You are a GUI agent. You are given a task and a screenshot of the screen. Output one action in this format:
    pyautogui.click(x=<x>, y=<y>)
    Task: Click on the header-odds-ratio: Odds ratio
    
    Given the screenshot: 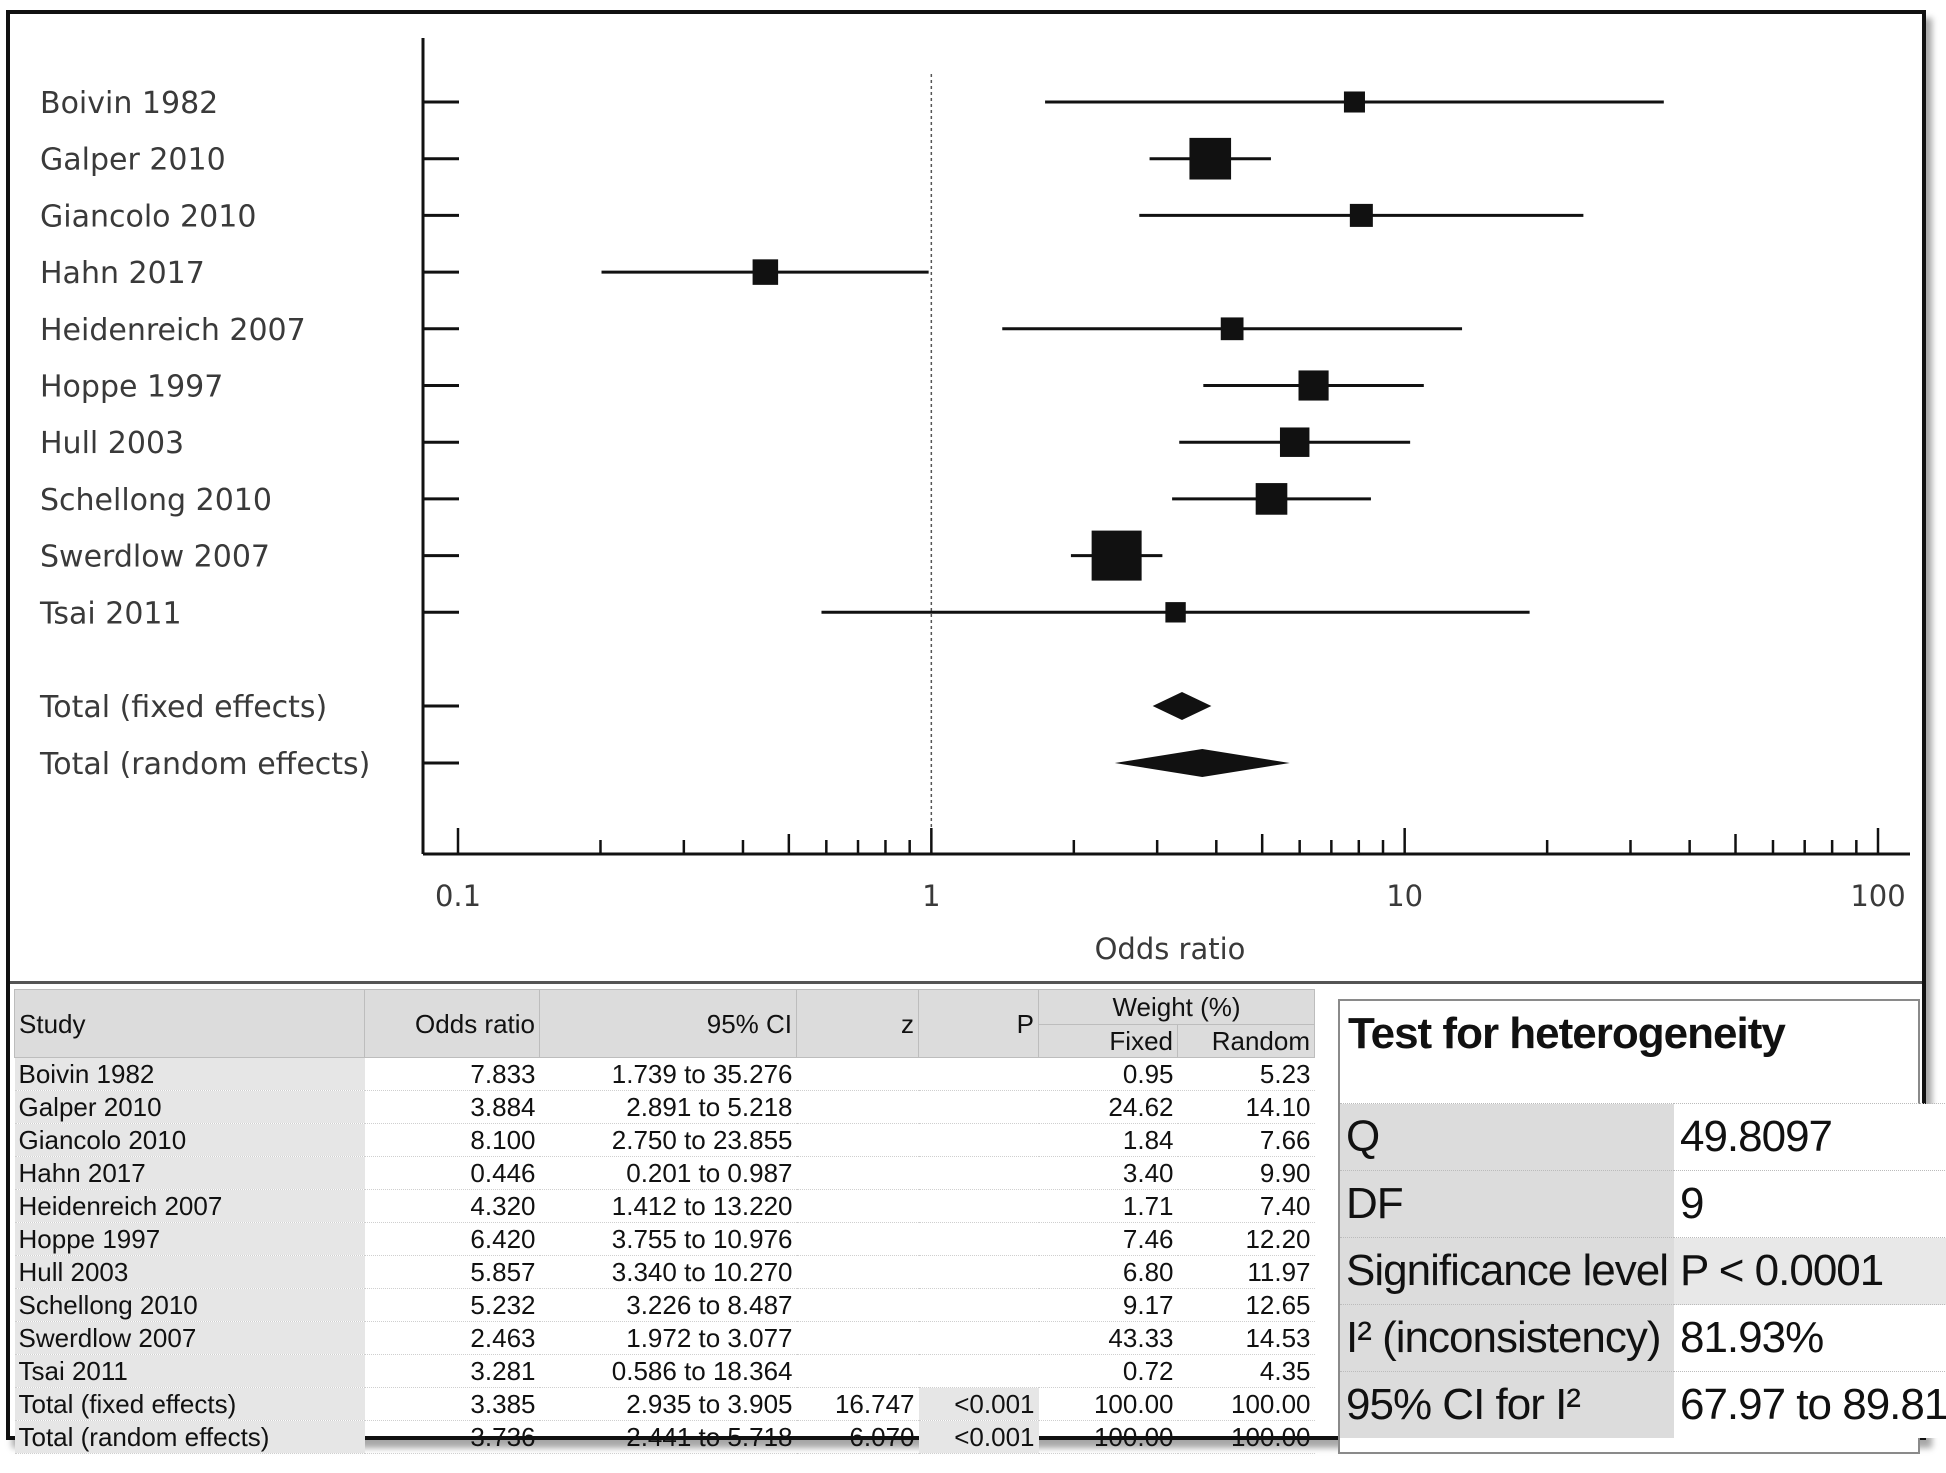 What is the action you would take?
    pyautogui.click(x=452, y=1023)
    